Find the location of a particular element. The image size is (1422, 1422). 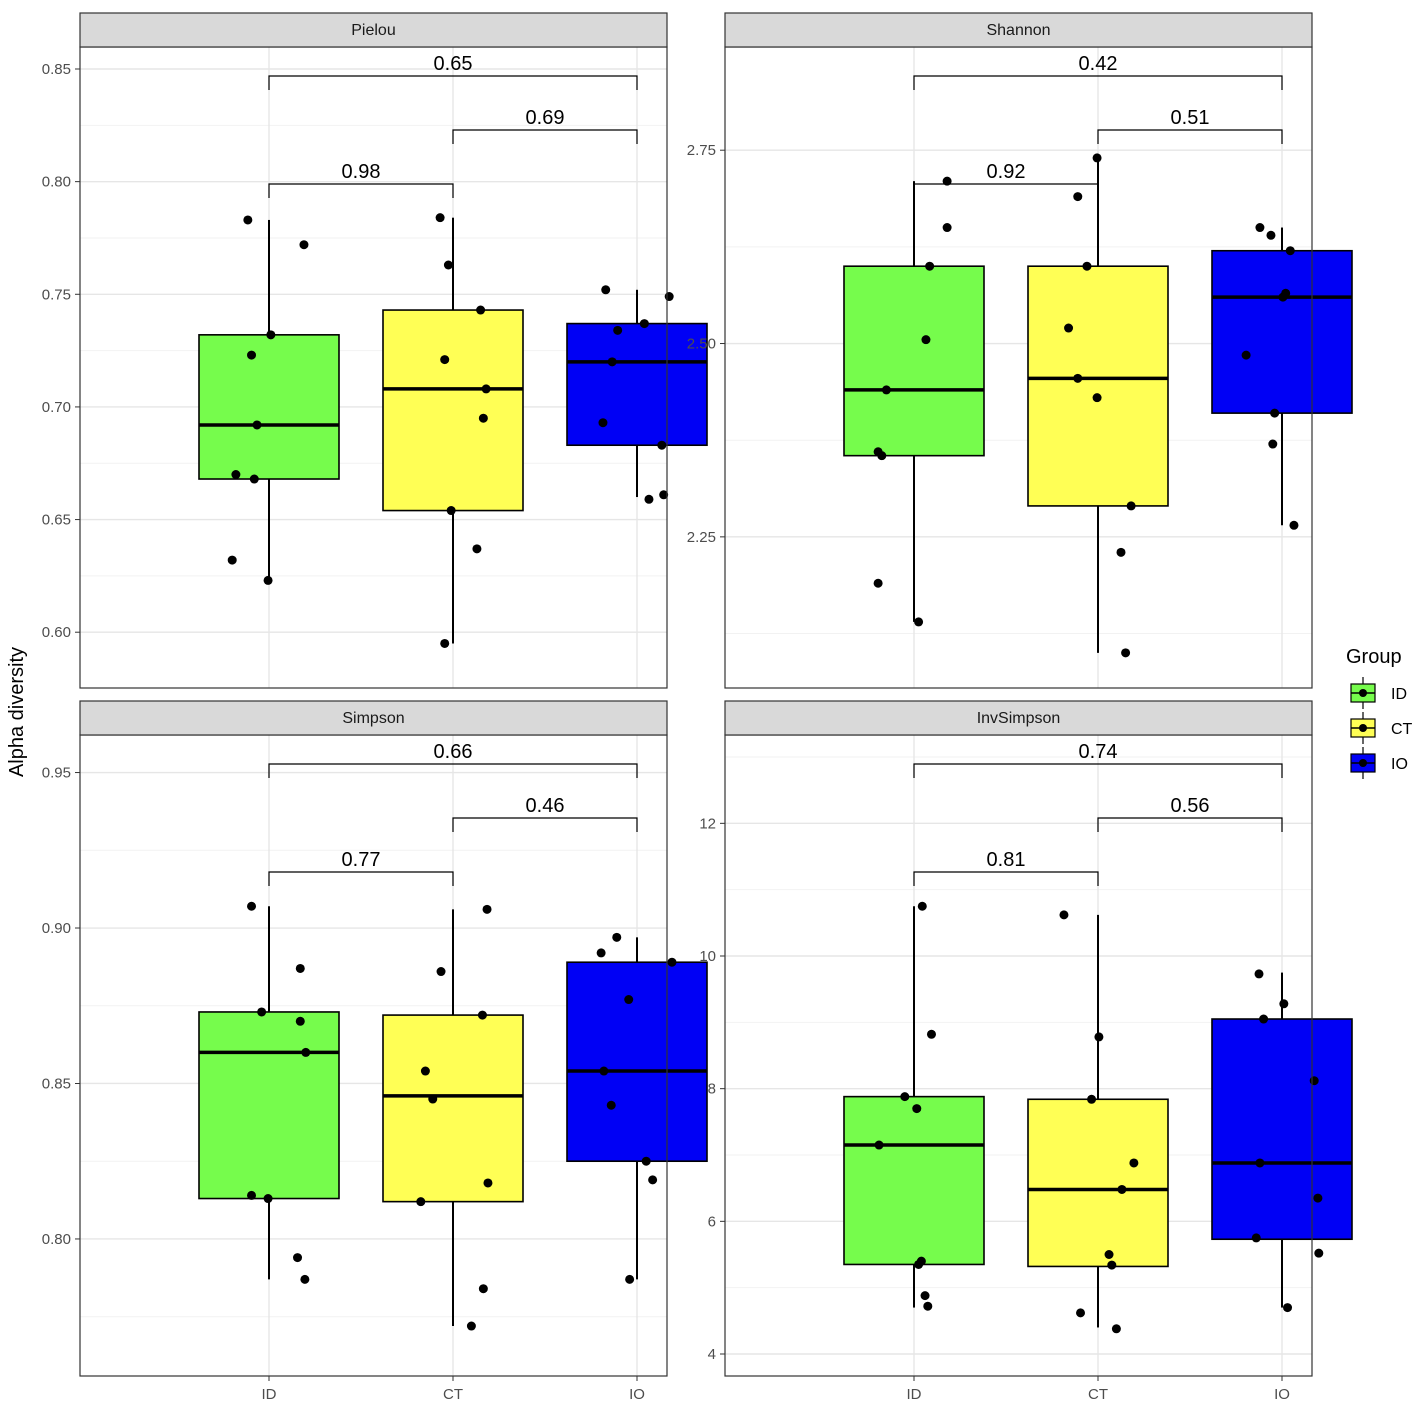

p-value-label: 0.69 is located at coordinates (545, 118).